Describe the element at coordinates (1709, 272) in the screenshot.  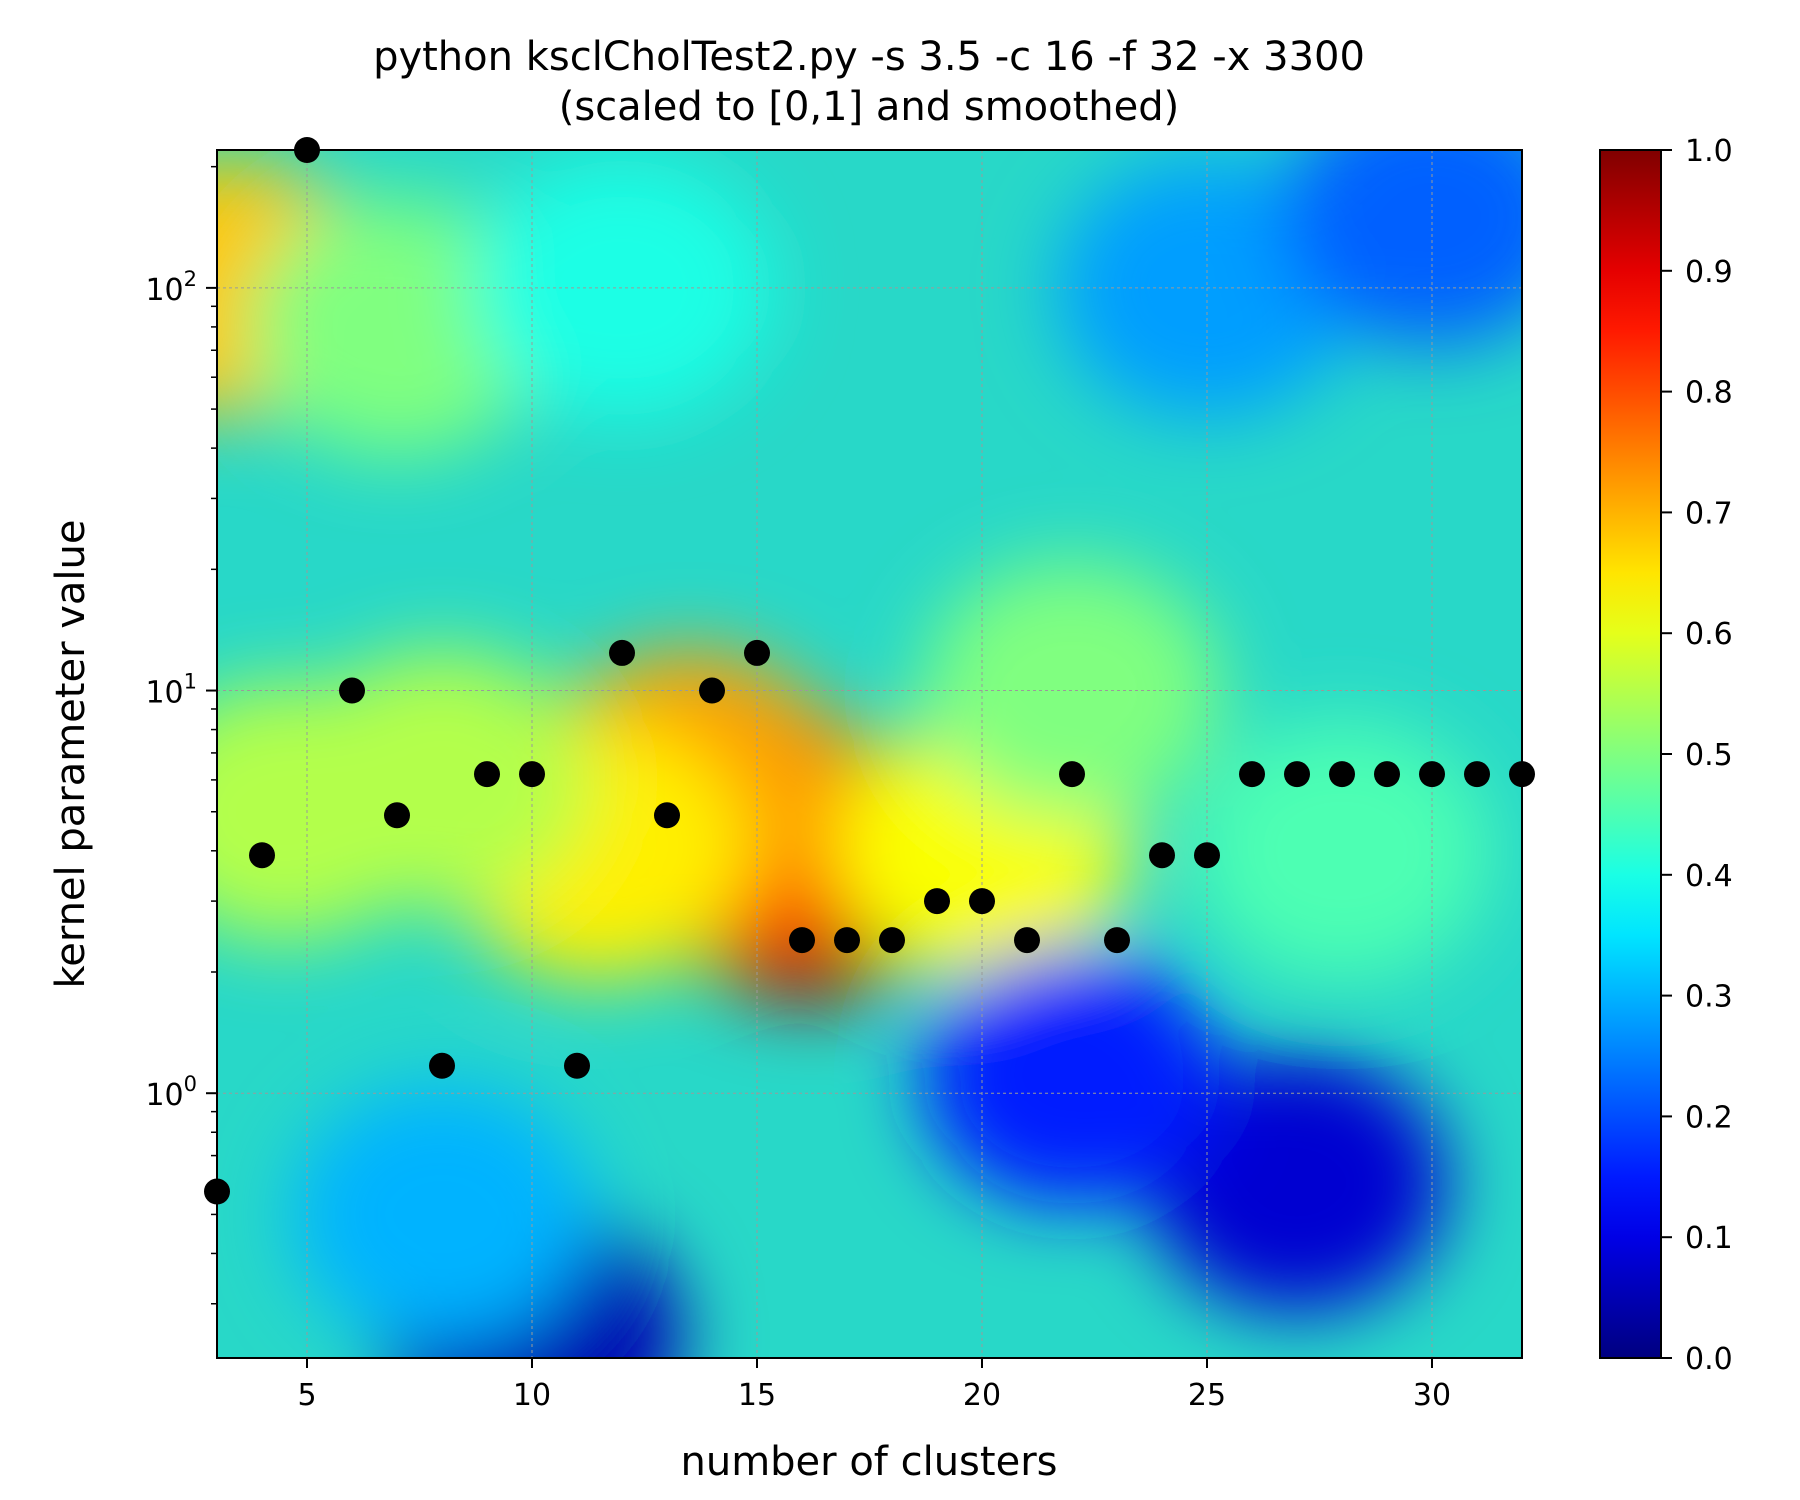
I see `colorbar-tick-label: 0.9` at that location.